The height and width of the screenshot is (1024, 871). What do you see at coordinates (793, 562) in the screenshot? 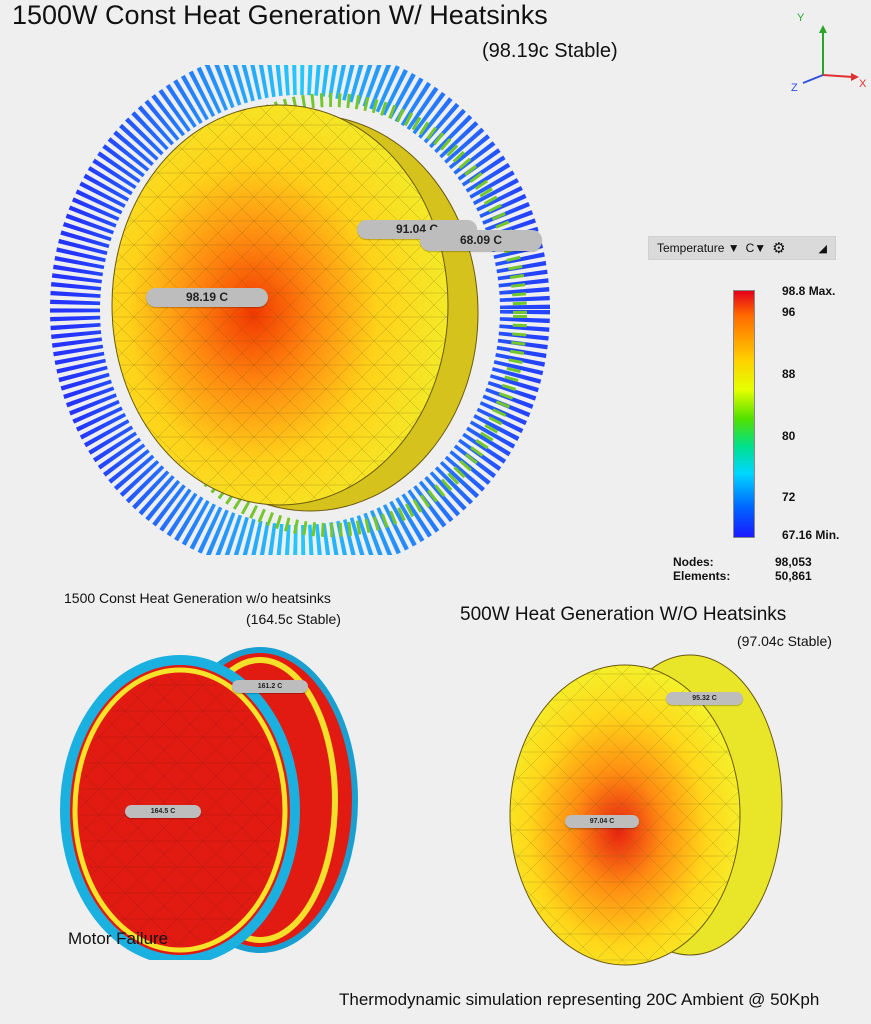
I see `nodes-value: 98,053` at bounding box center [793, 562].